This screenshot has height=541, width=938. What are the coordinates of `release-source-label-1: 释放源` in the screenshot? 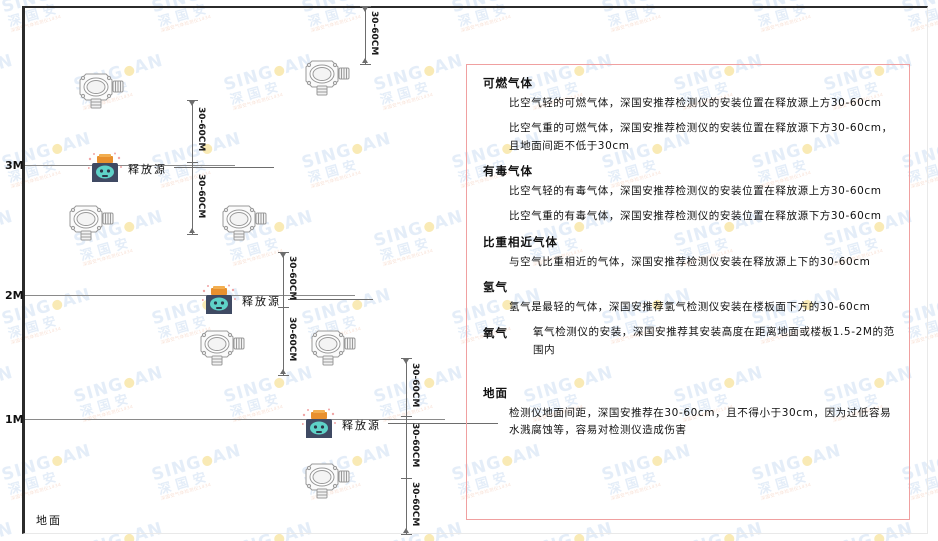 It's located at (147, 169).